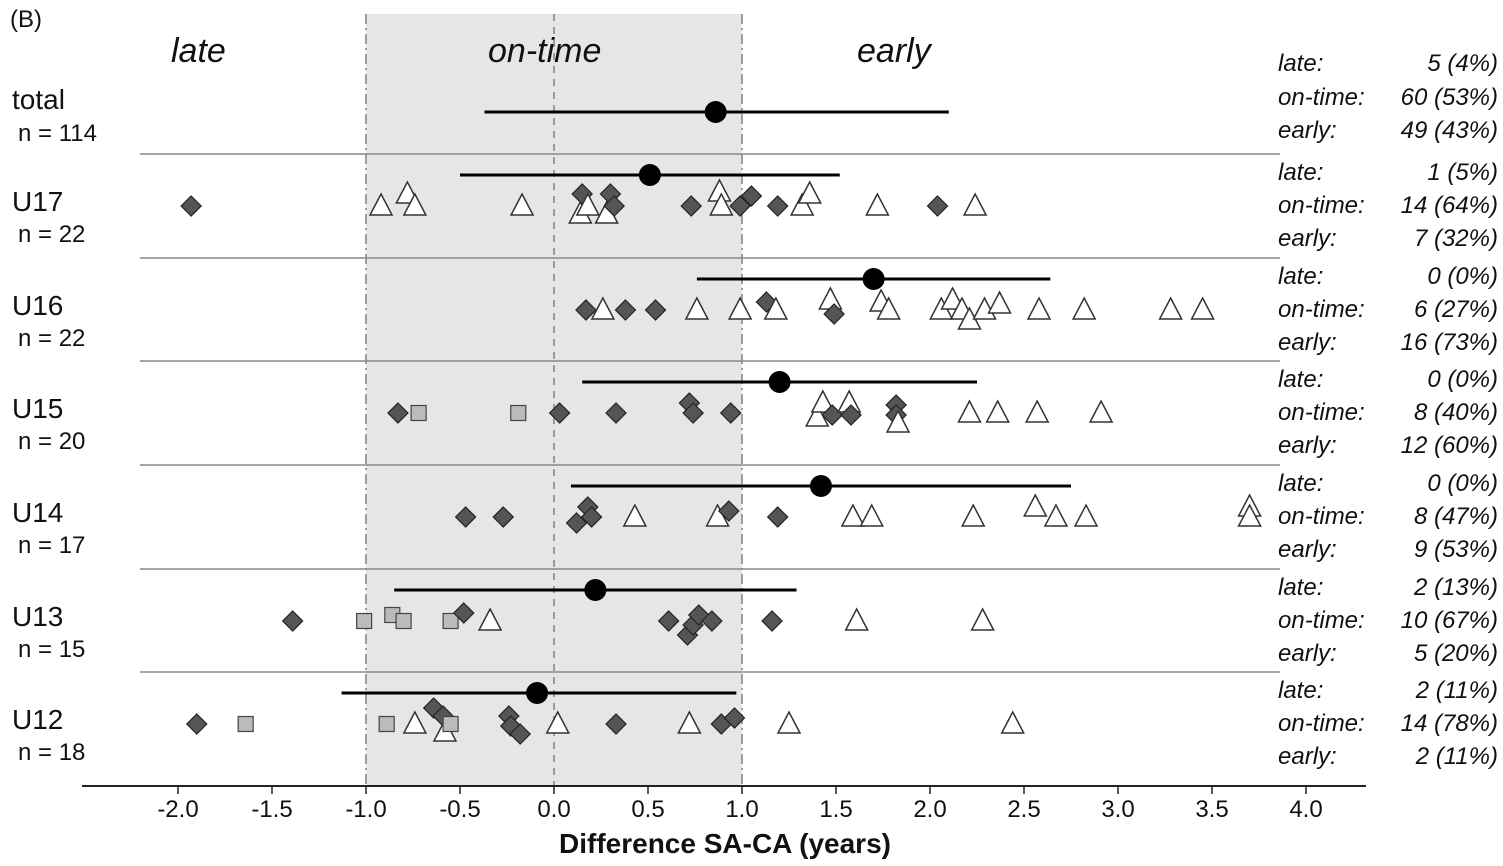 The image size is (1503, 866). I want to click on group-name: U16, so click(38, 305).